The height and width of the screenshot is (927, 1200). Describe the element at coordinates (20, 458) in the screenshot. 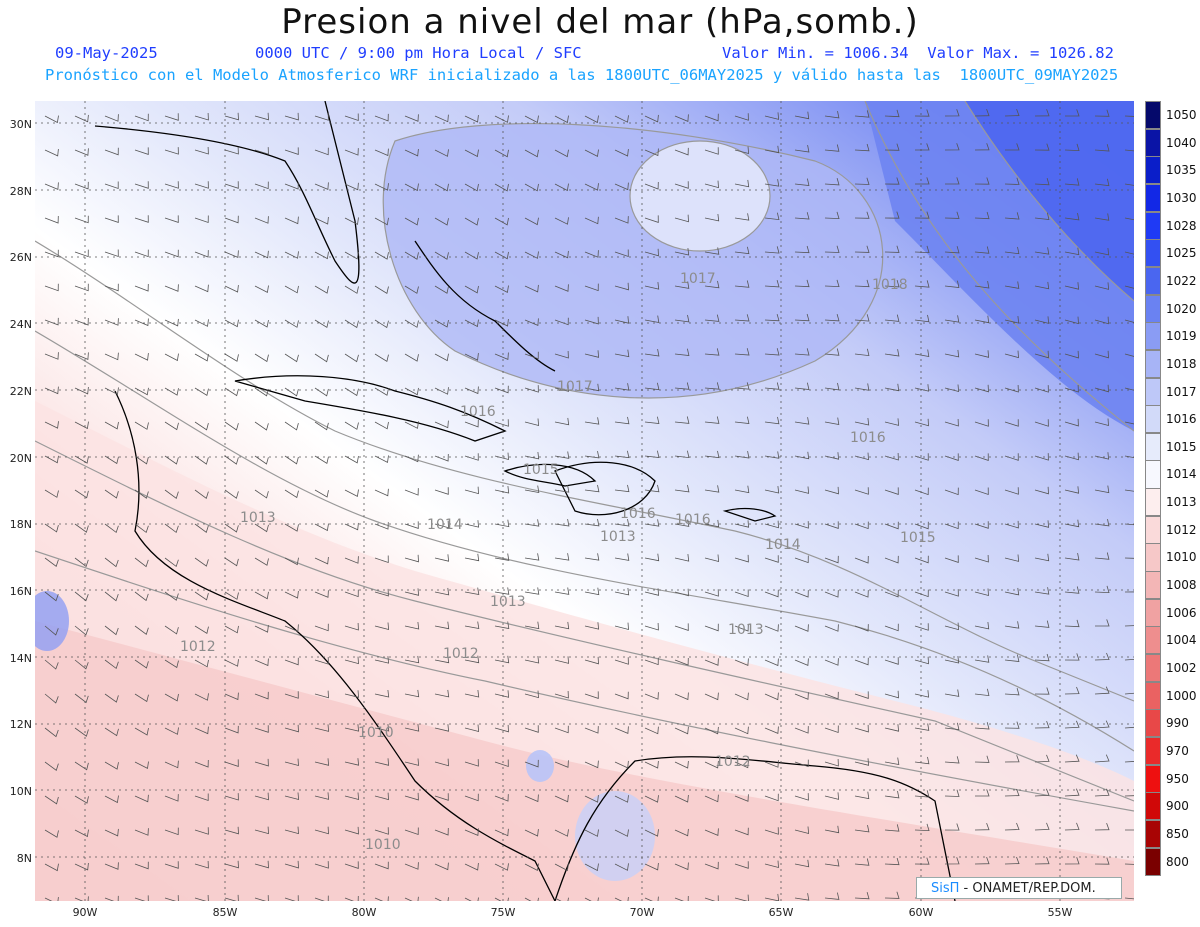

I see `lat-label: 20N` at that location.